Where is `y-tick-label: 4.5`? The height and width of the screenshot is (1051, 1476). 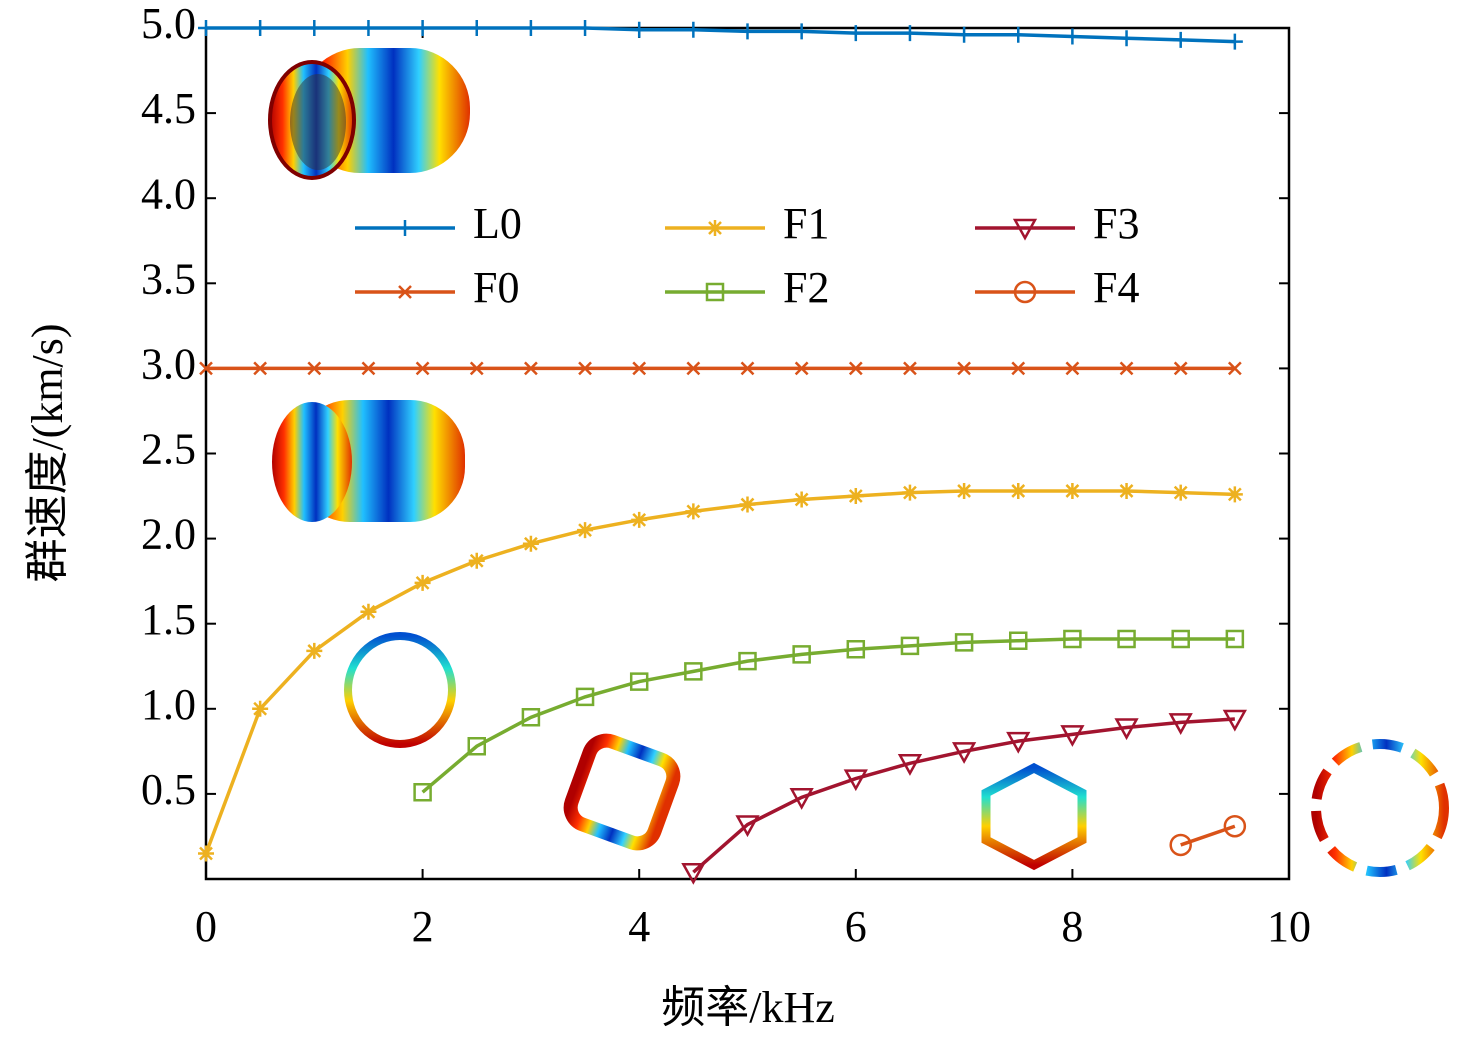 y-tick-label: 4.5 is located at coordinates (168, 108).